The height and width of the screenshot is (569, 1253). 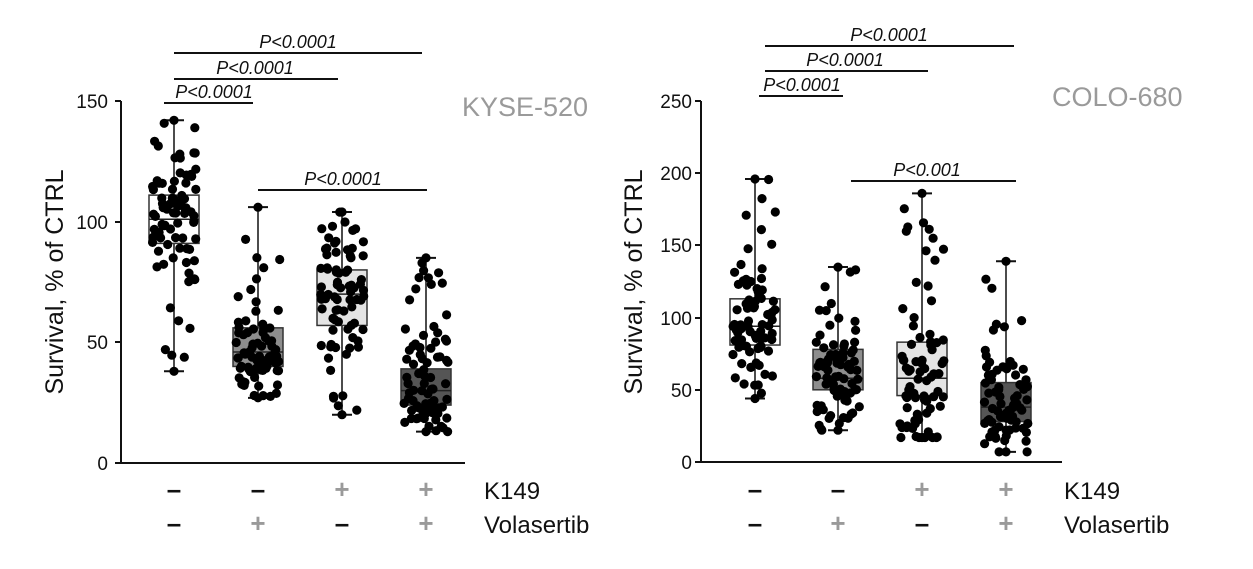 What do you see at coordinates (959, 506) in the screenshot?
I see `treatment-matrix-colo: – – + + K149 – + – + Volasertib` at bounding box center [959, 506].